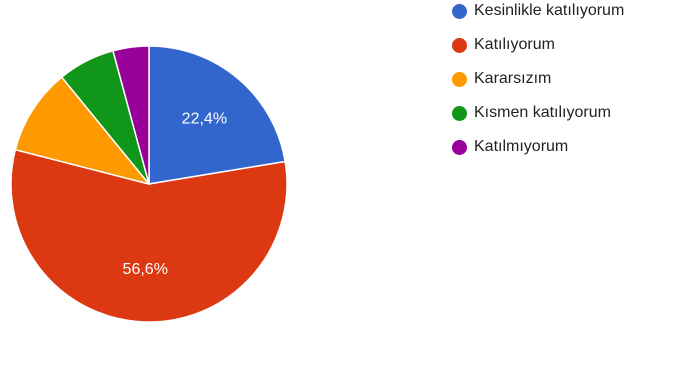 The image size is (683, 365). Describe the element at coordinates (204, 118) in the screenshot. I see `slice-label: 22,4%` at that location.